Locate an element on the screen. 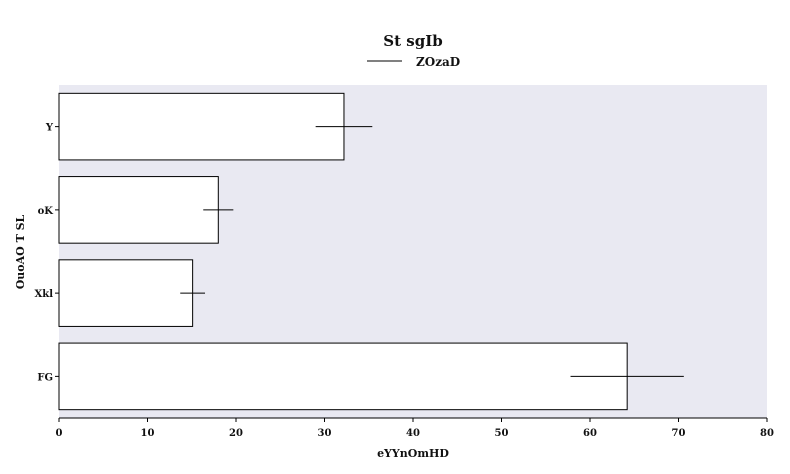  bar-FG is located at coordinates (343, 376).